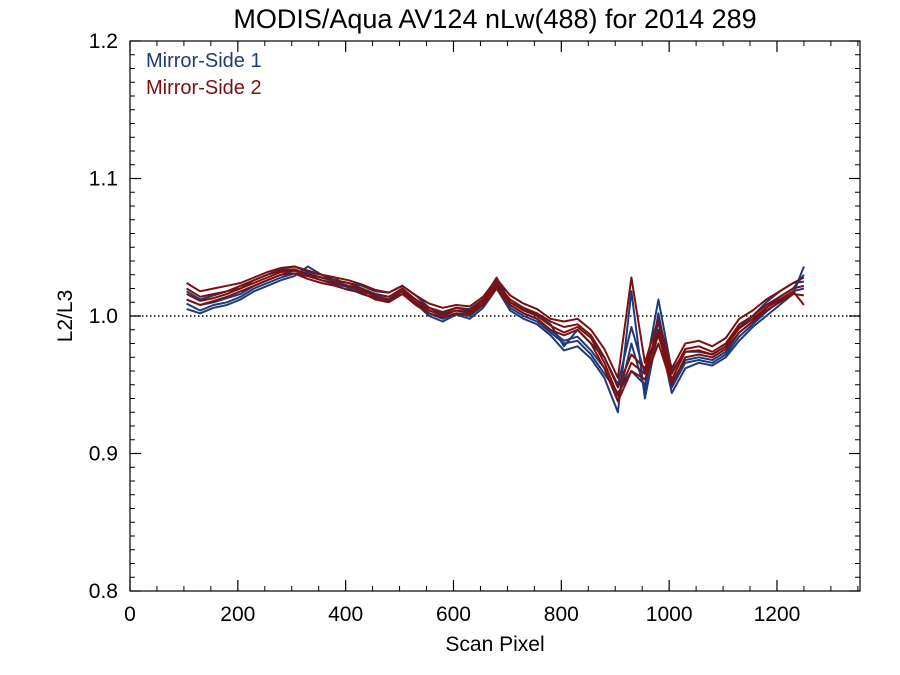 The height and width of the screenshot is (675, 900). Describe the element at coordinates (204, 88) in the screenshot. I see `legend-entry-2: Mirror-Side 2` at that location.